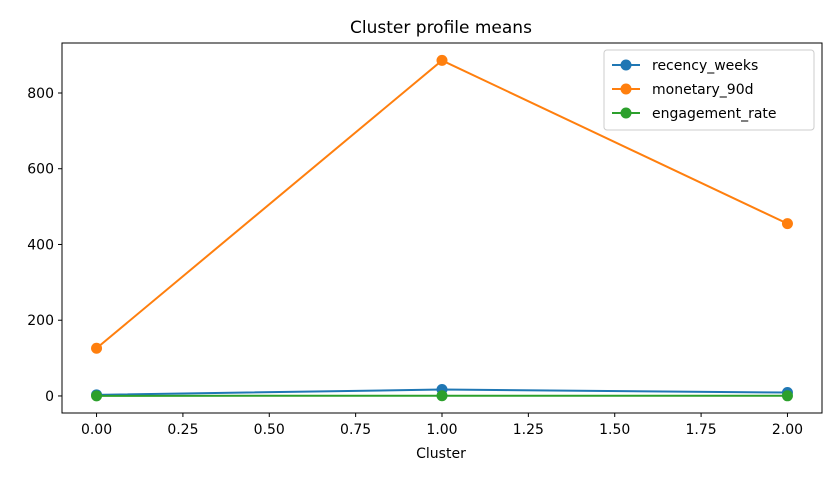  Describe the element at coordinates (787, 430) in the screenshot. I see `x-tick-label: 2.00` at that location.